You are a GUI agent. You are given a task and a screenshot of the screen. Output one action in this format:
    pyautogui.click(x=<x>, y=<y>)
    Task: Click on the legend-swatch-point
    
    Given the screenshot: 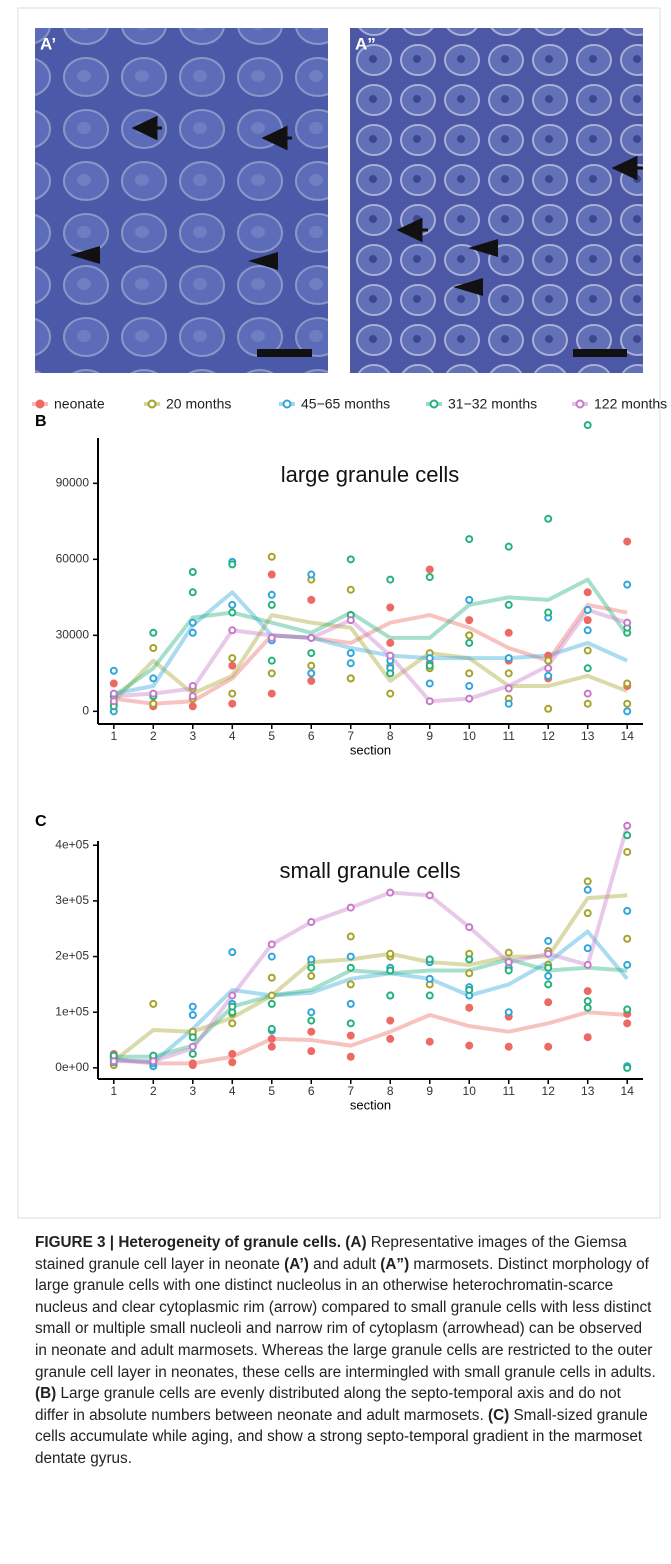 What is the action you would take?
    pyautogui.click(x=152, y=404)
    